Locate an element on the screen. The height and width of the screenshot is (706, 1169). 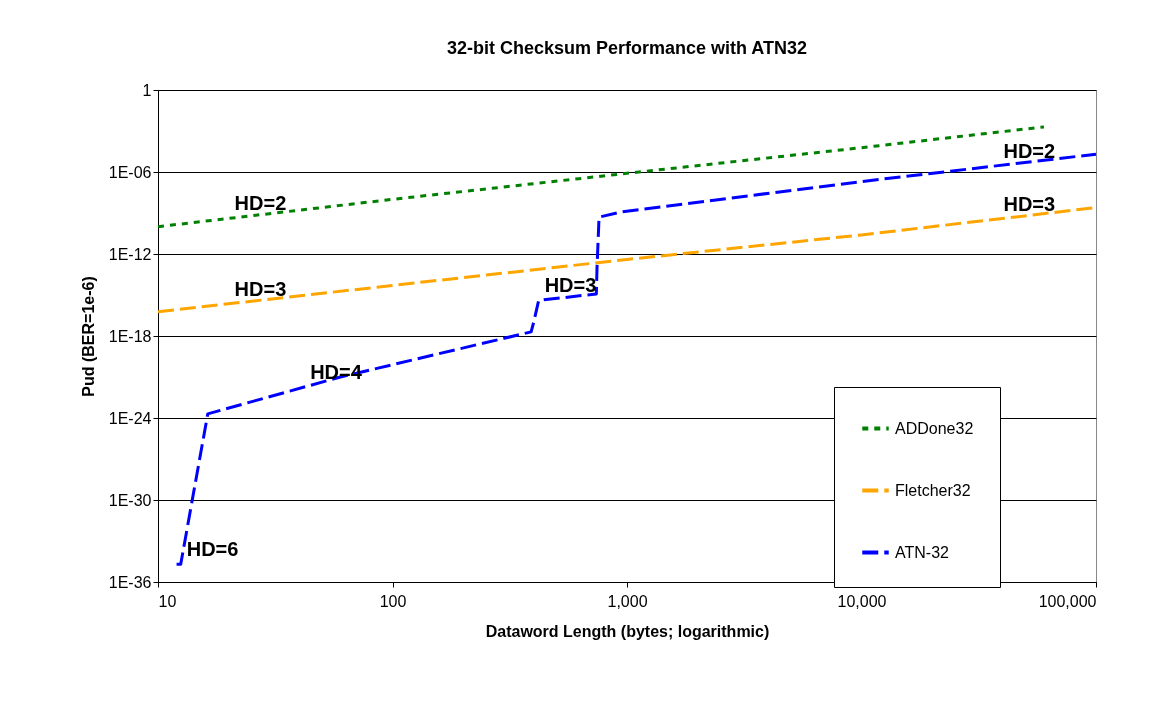
y-tick-label: 1E-24 is located at coordinates (130, 418).